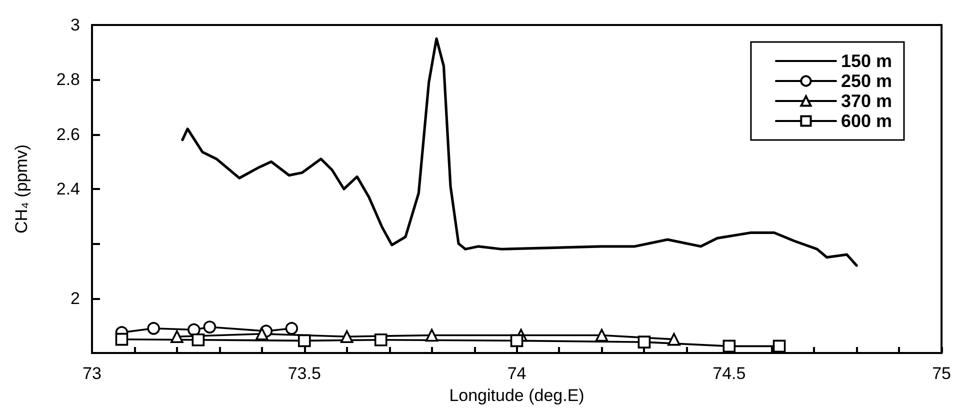 This screenshot has height=418, width=954. I want to click on x-tick-label: 73, so click(92, 373).